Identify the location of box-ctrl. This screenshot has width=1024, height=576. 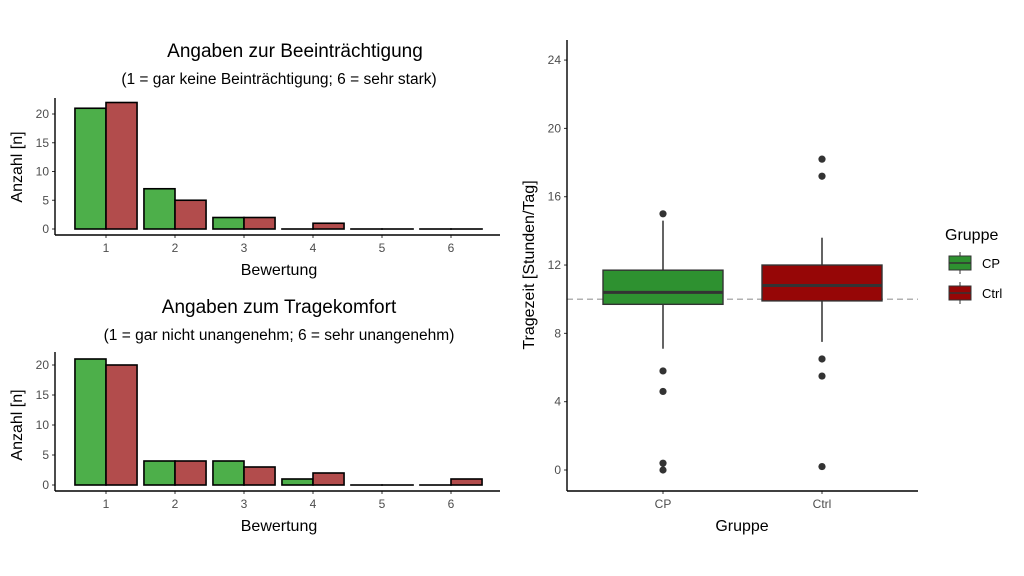
(822, 283).